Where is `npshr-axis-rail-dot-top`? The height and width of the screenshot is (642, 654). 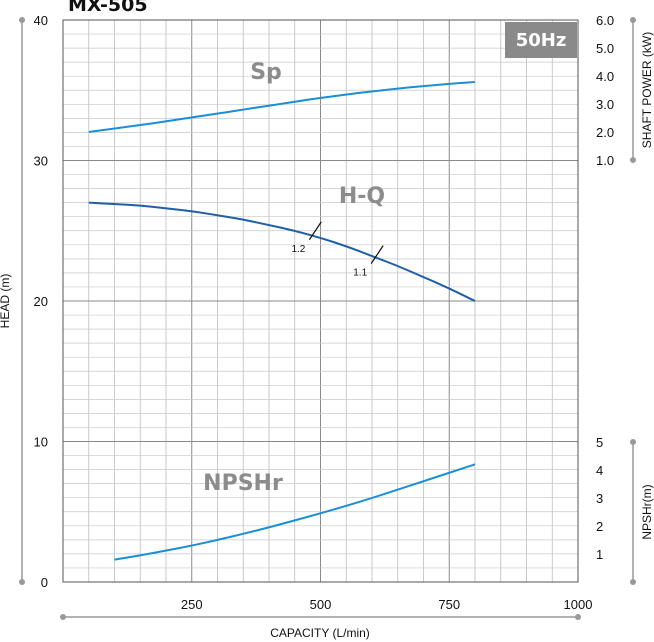 npshr-axis-rail-dot-top is located at coordinates (633, 442).